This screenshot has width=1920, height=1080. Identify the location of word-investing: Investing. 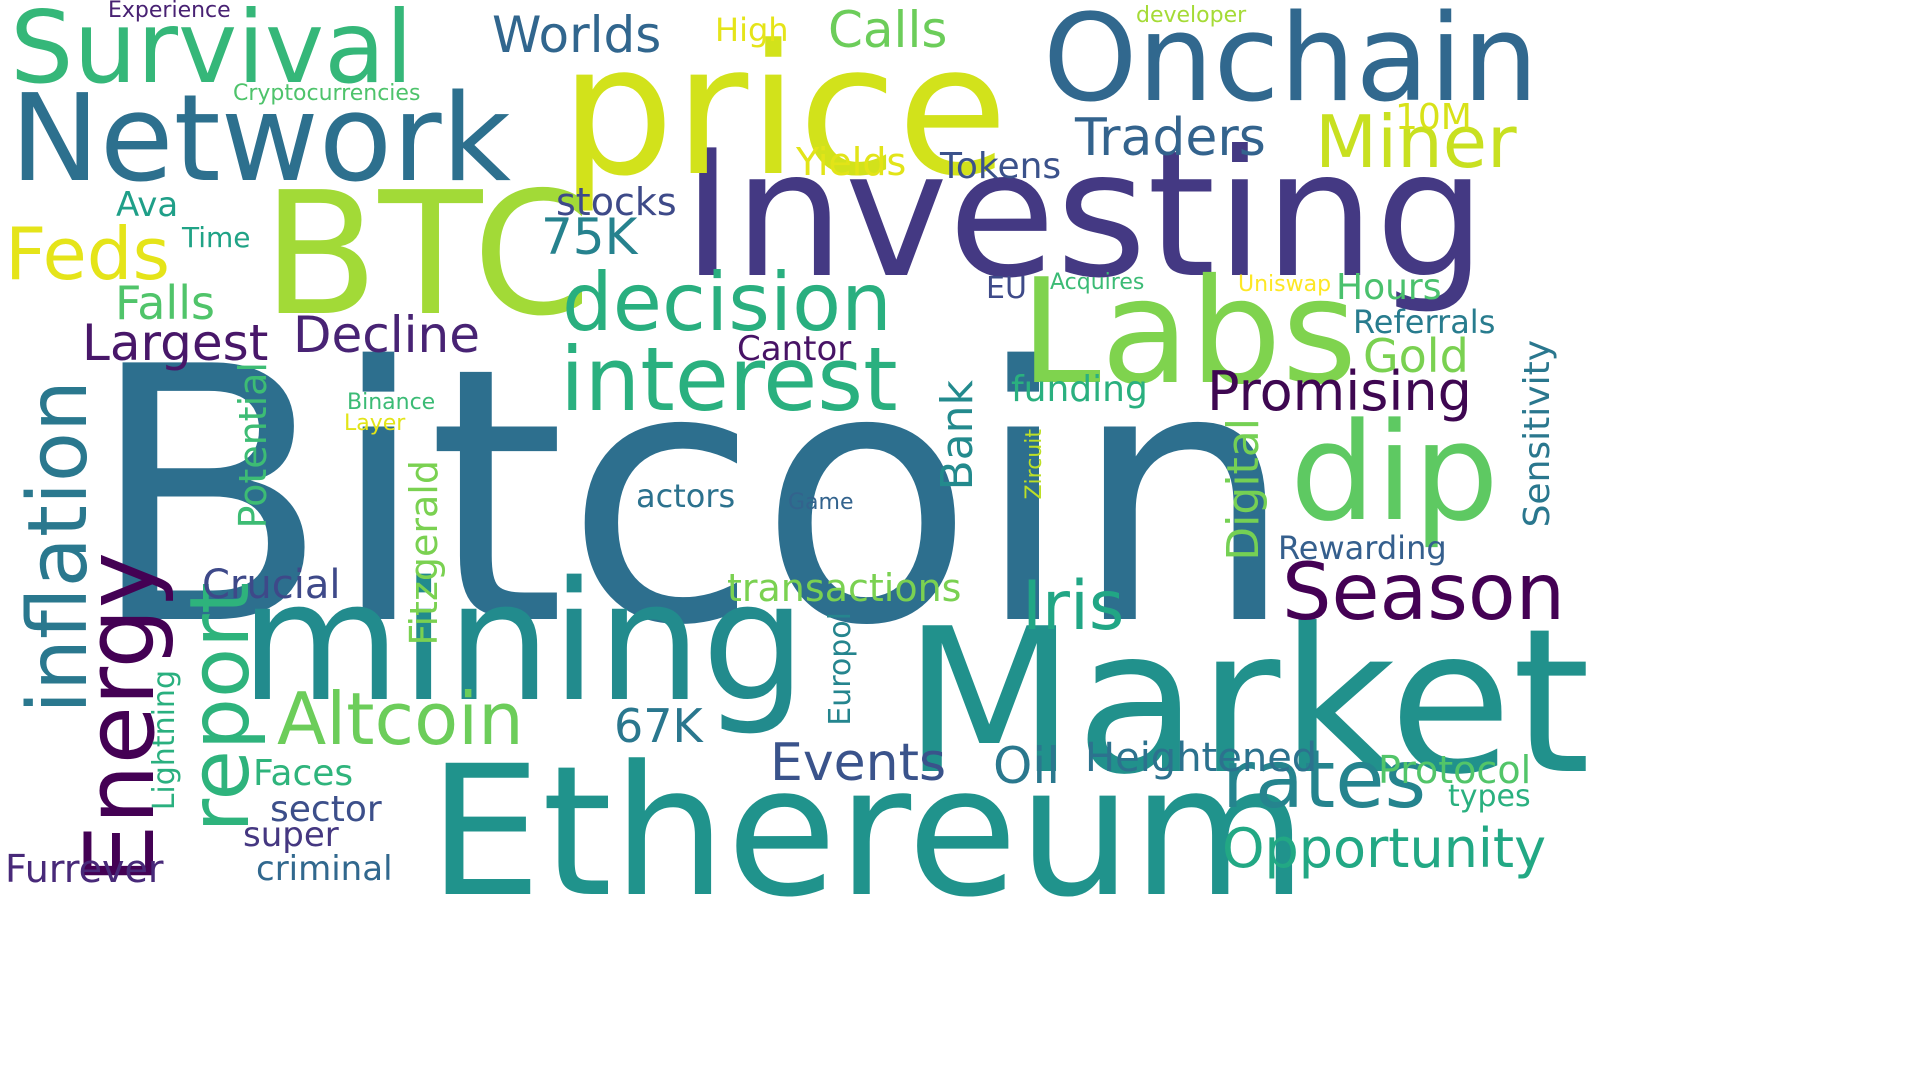
(1084, 215).